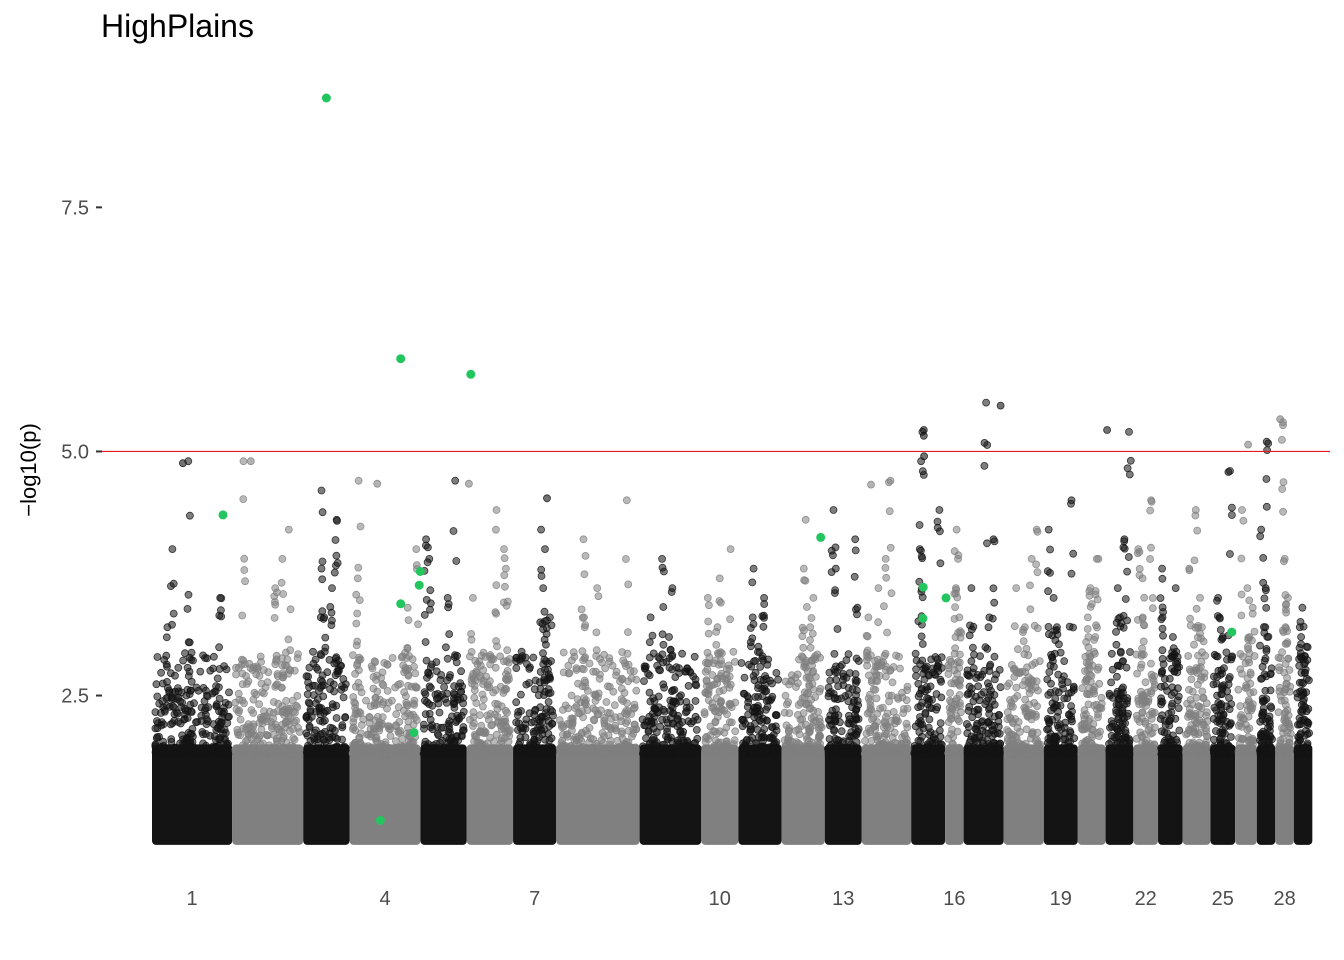  What do you see at coordinates (1023, 794) in the screenshot?
I see `chromosome-18-dense-band` at bounding box center [1023, 794].